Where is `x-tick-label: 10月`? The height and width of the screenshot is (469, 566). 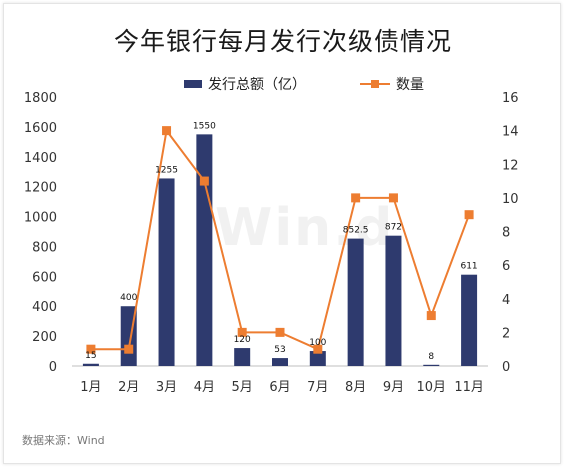 x-tick-label: 10月 is located at coordinates (431, 387).